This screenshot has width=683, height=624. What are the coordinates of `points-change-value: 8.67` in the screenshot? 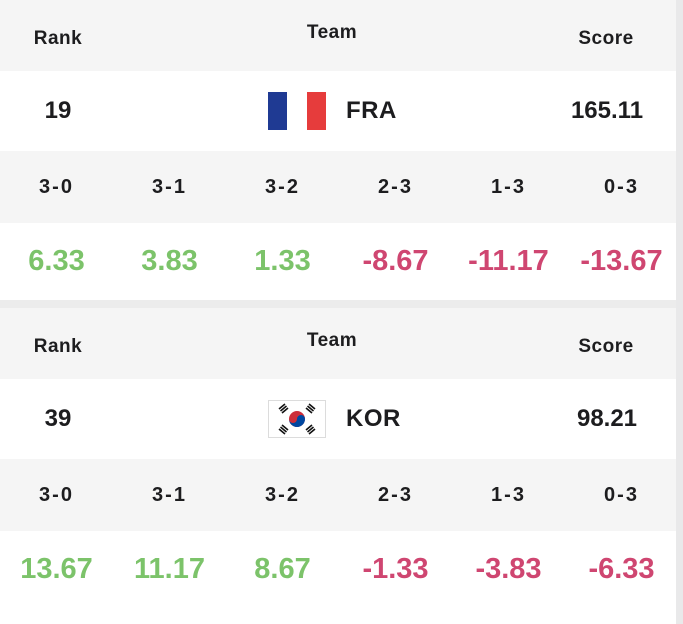 It's located at (282, 569).